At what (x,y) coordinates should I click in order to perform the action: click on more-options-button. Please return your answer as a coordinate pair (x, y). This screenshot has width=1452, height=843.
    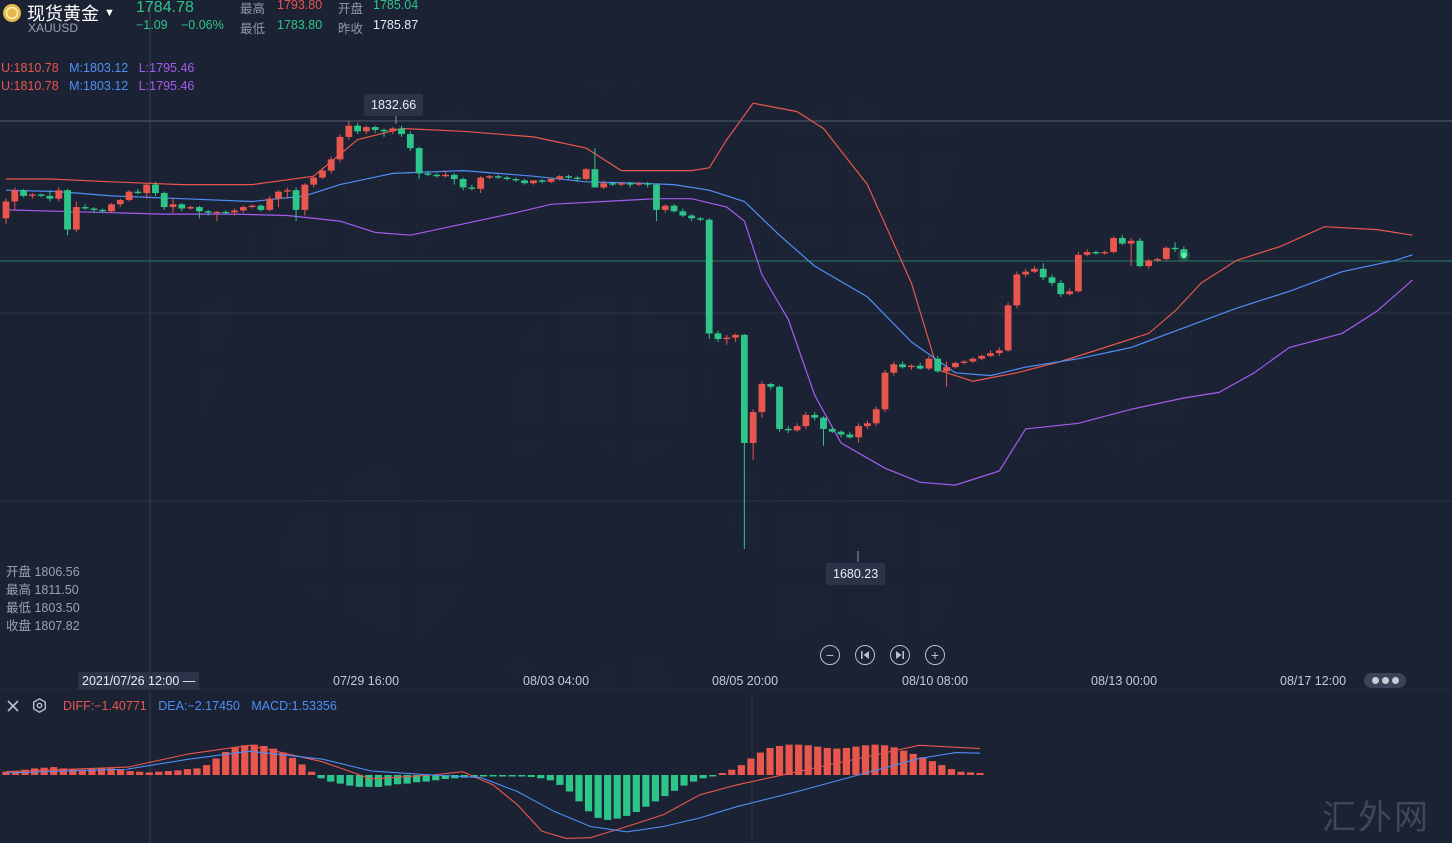
    Looking at the image, I should click on (1385, 680).